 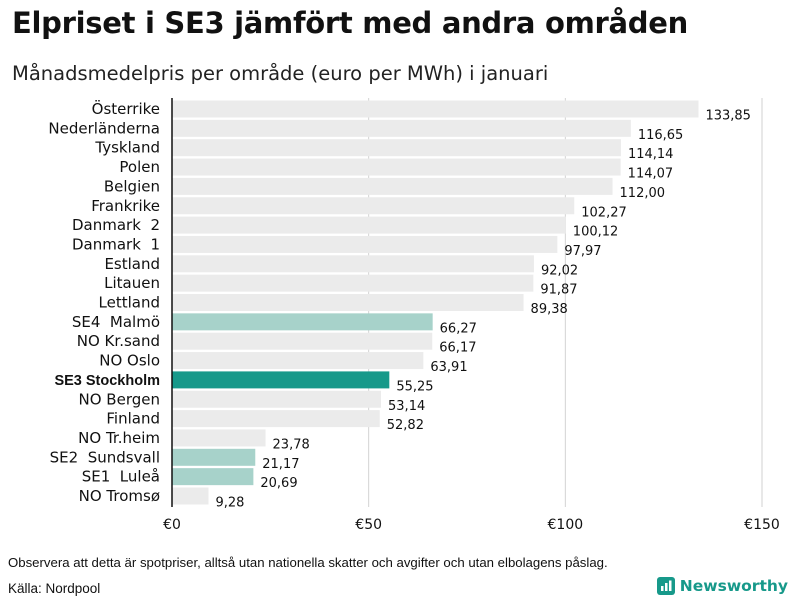 I want to click on category-label: Litauen, so click(x=132, y=283).